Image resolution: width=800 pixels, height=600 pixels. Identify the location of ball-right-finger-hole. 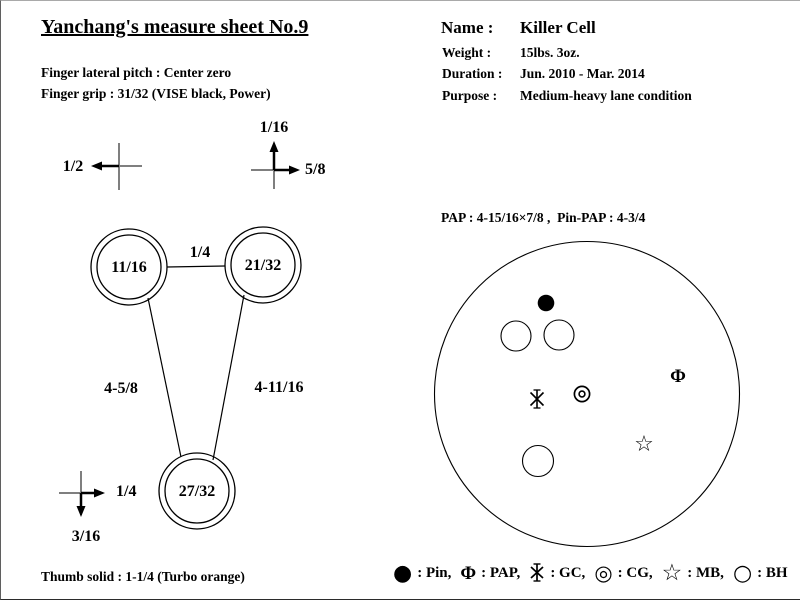
(559, 335).